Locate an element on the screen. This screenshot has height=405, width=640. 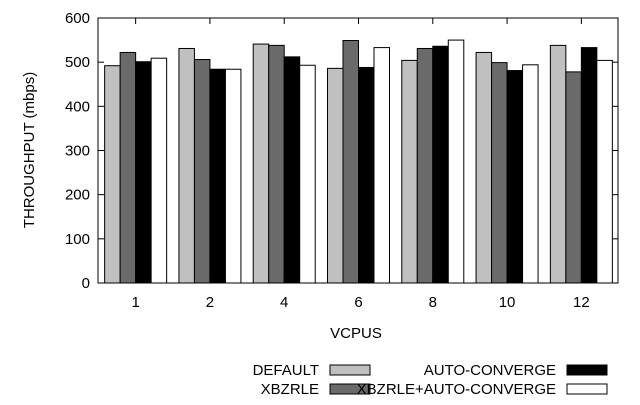
y-axis-label: THROUGHPUT (mbps) is located at coordinates (29, 150).